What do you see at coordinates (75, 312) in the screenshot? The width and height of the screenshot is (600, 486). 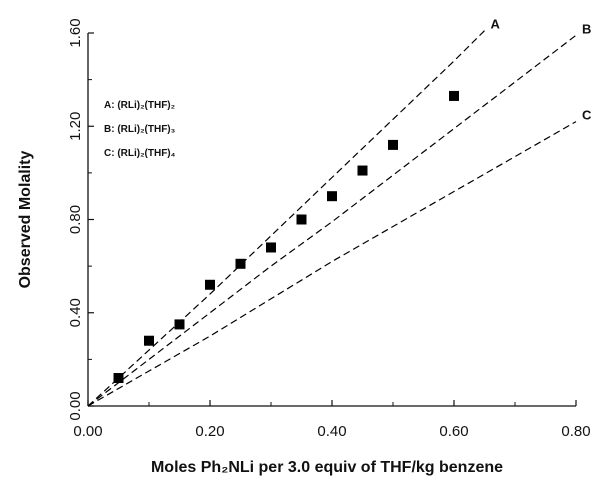 I see `y-tick-label: 0.40` at bounding box center [75, 312].